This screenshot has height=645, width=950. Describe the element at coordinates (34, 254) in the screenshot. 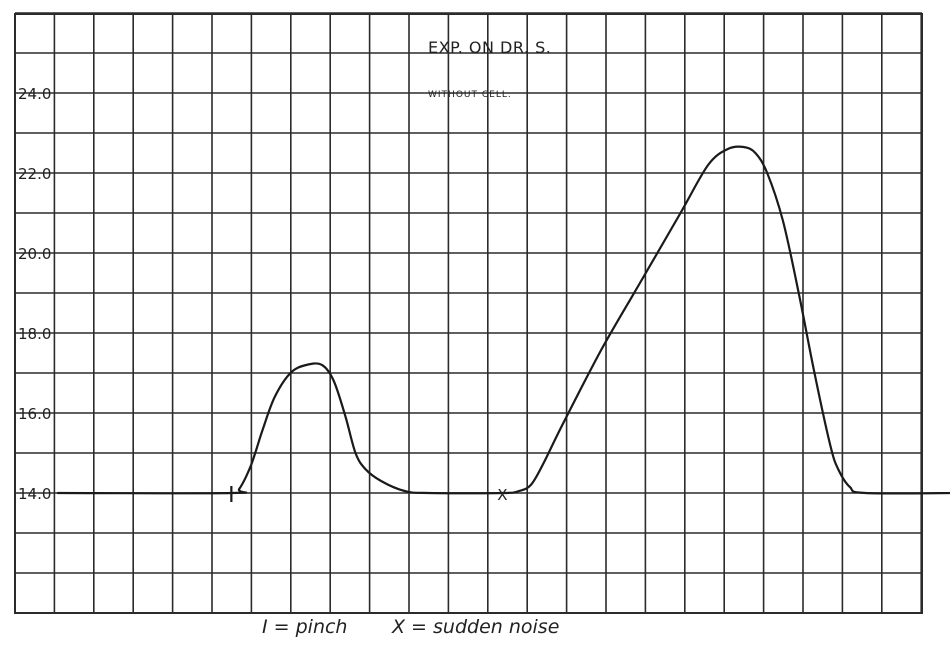

I see `y-tick-label: 20.0` at that location.